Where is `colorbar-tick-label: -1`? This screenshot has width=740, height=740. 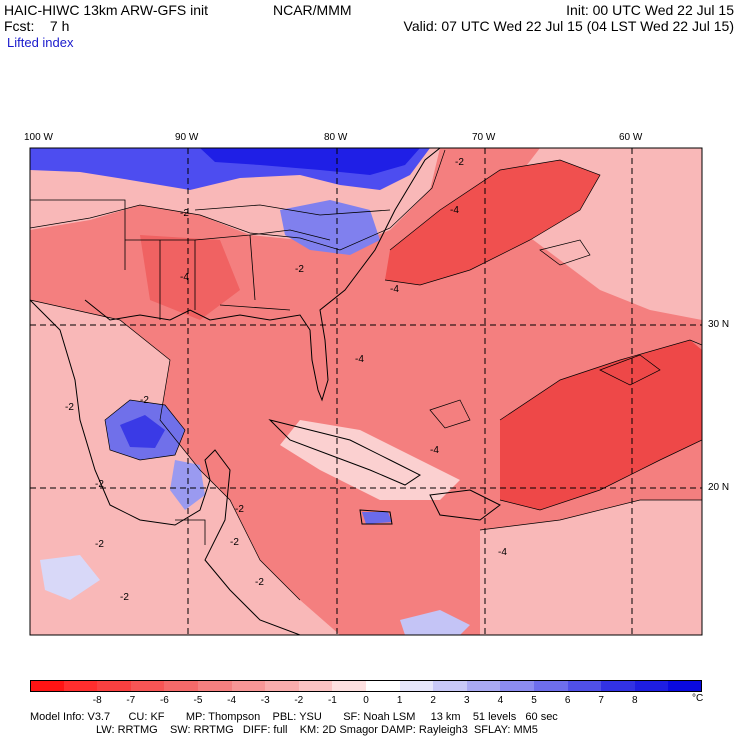
colorbar-tick-label: -1 is located at coordinates (332, 700).